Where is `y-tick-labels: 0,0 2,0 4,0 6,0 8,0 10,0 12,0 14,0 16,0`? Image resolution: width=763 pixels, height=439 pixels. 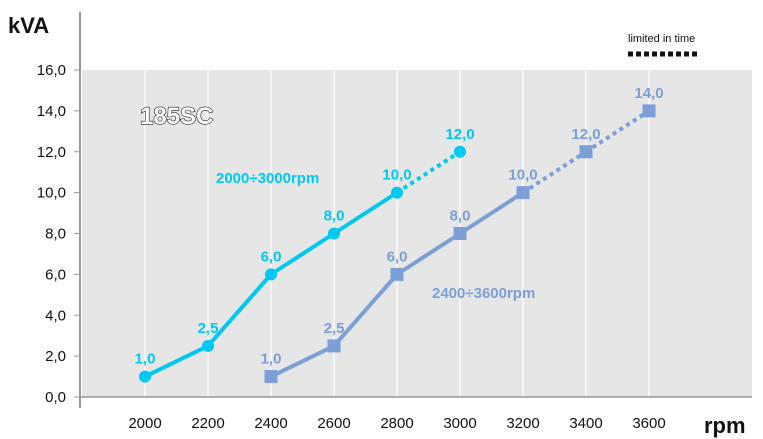 y-tick-labels: 0,0 2,0 4,0 6,0 8,0 10,0 12,0 14,0 16,0 is located at coordinates (58, 234).